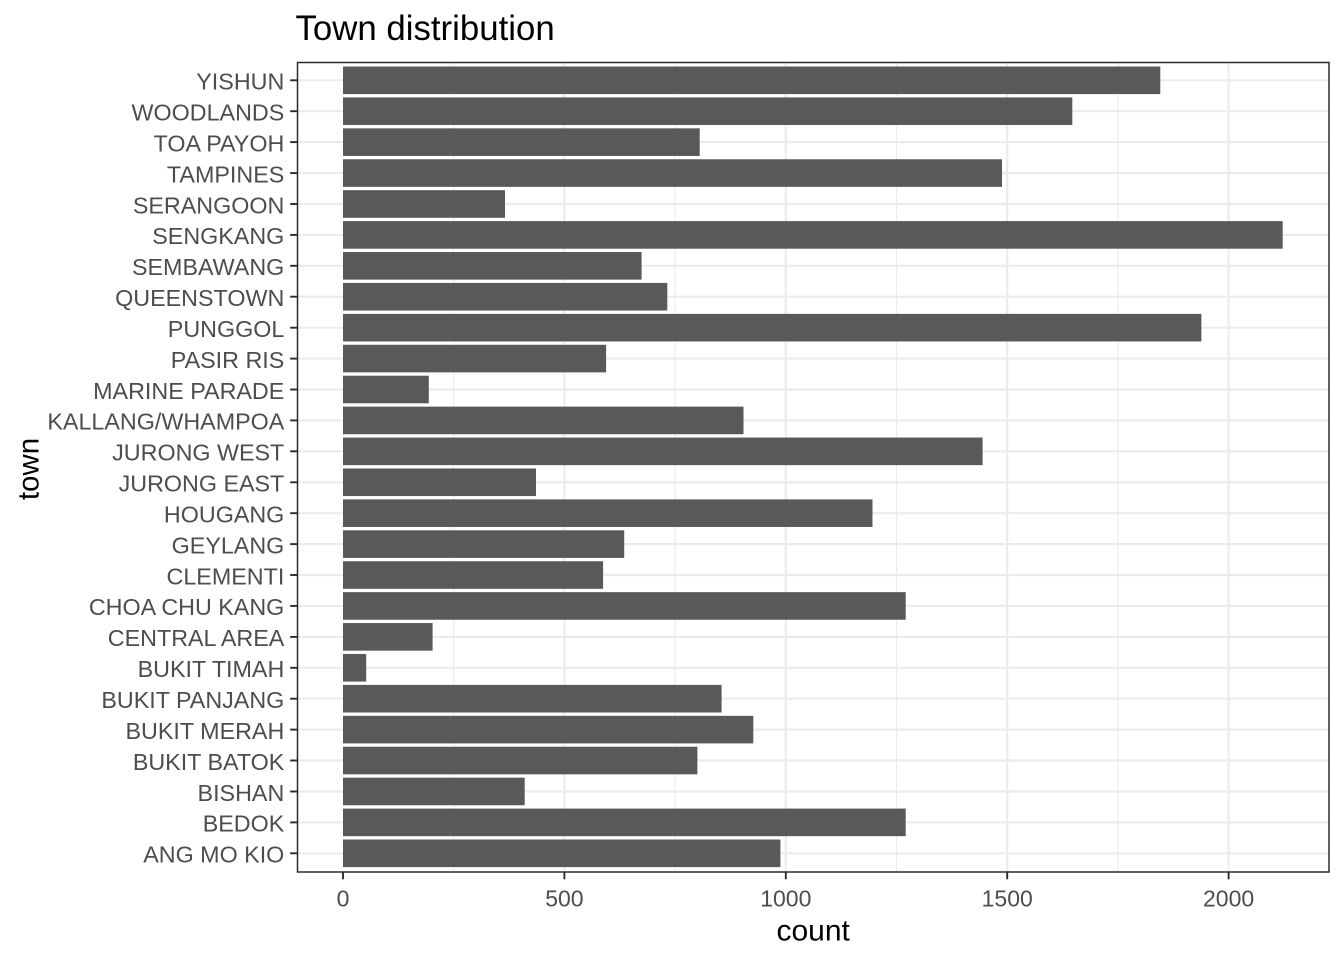 The image size is (1344, 960). I want to click on svg-text: PUNGGOL, so click(226, 329).